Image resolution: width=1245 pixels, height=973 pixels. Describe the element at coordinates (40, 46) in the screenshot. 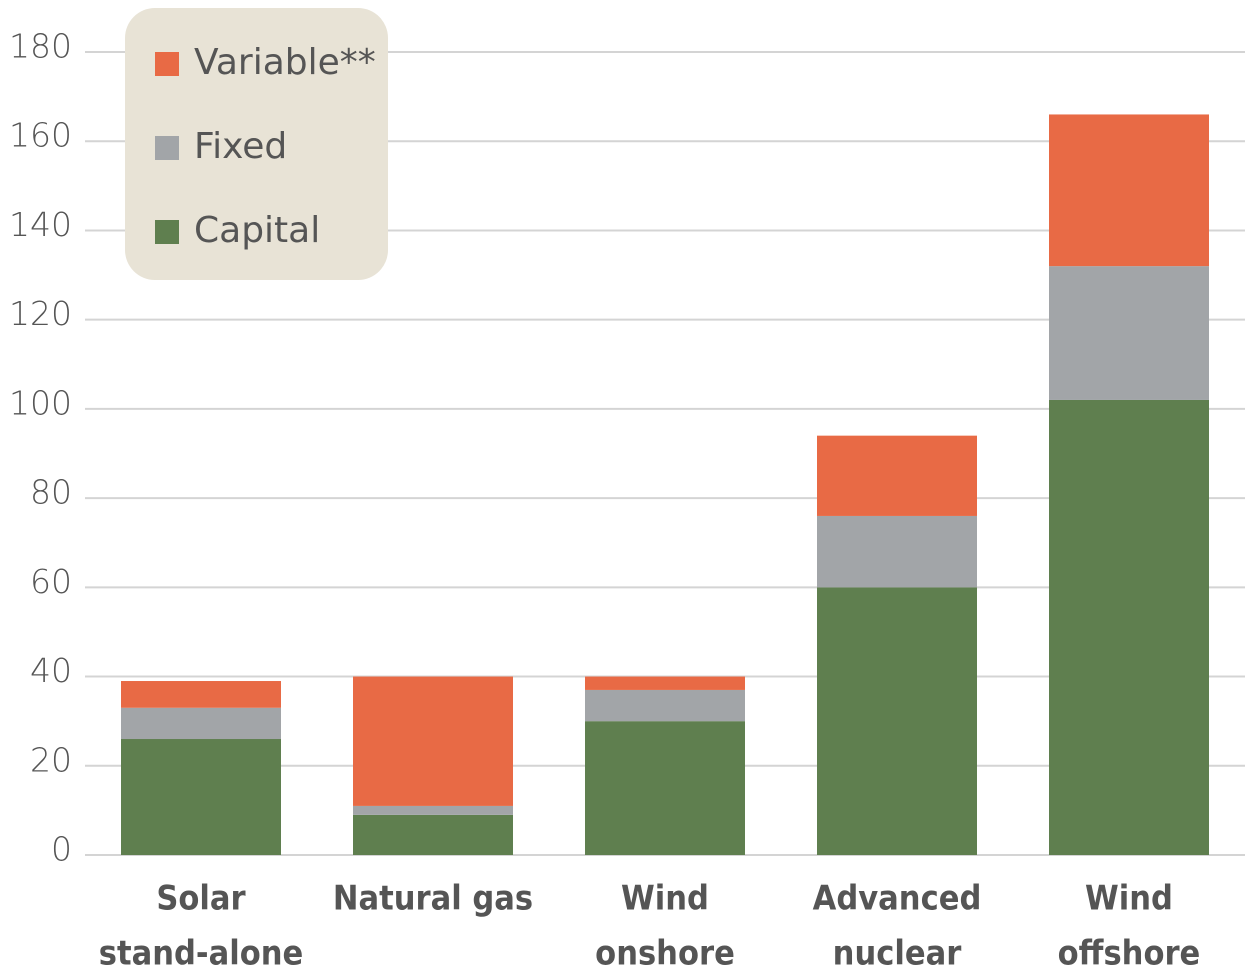

I see `y-tick-label: 180` at that location.